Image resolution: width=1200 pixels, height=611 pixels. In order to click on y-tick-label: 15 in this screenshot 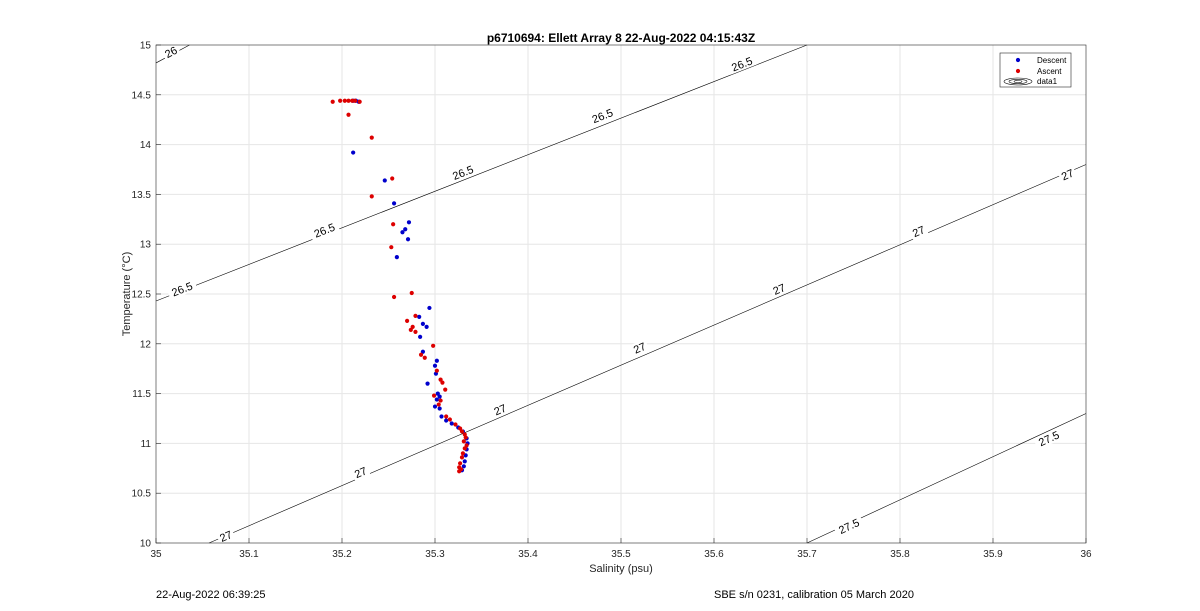, I will do `click(146, 46)`.